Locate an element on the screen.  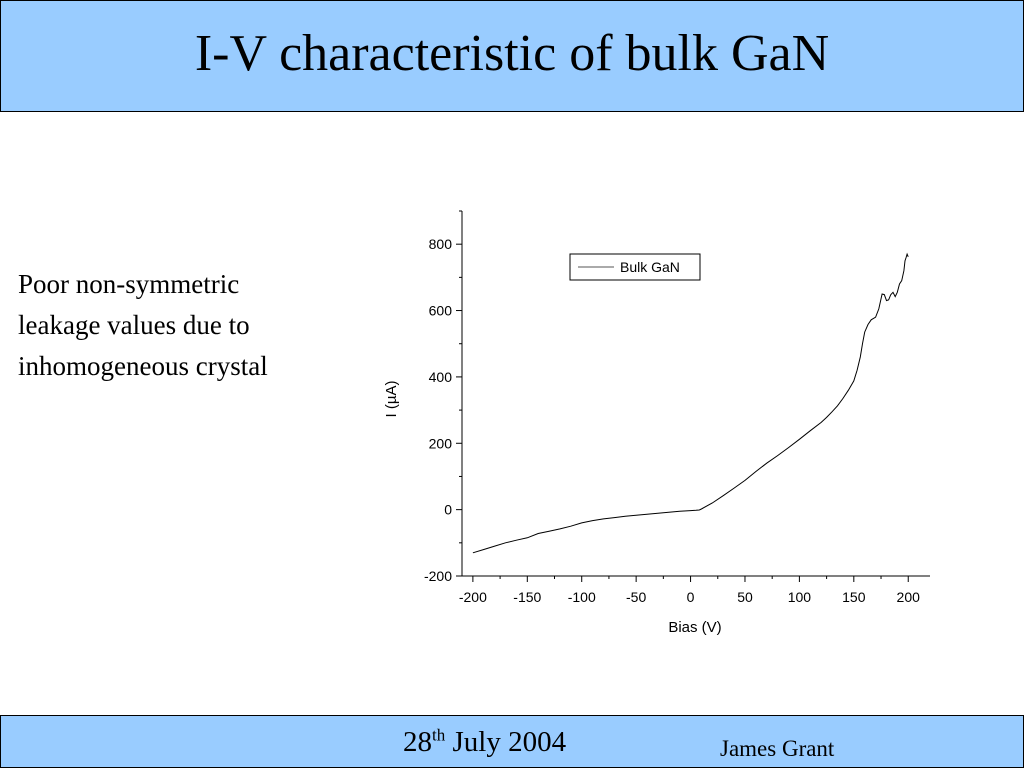
chart-legend: Bulk GaN is located at coordinates (635, 267).